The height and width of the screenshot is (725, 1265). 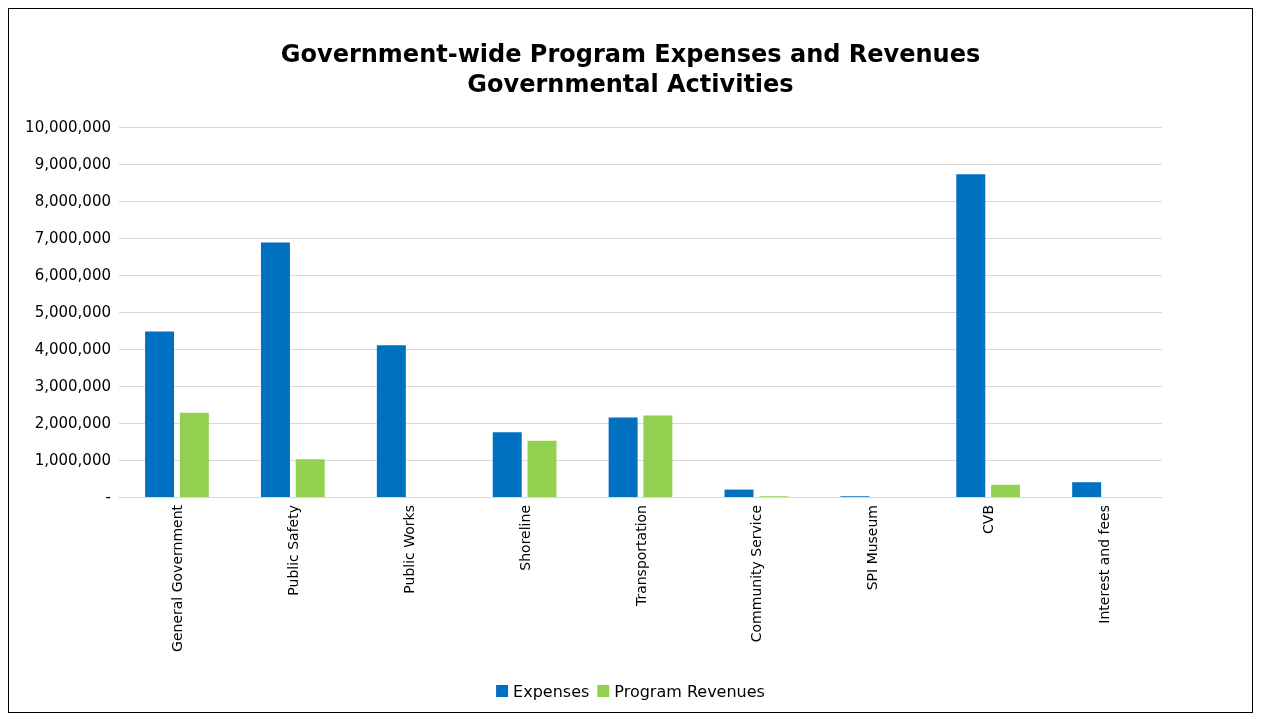 I want to click on x-tick-label: General Government, so click(x=176, y=578).